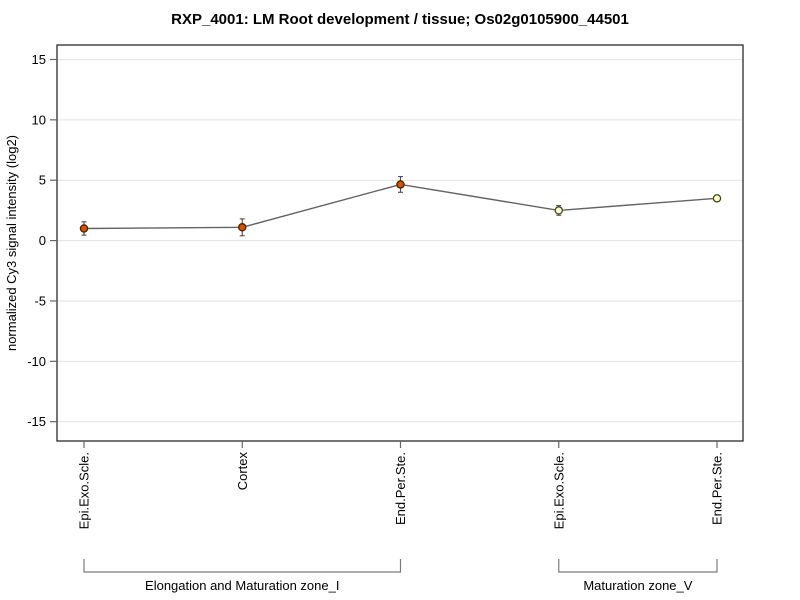  Describe the element at coordinates (242, 585) in the screenshot. I see `group-label: Elongation and Maturation zone_I` at that location.